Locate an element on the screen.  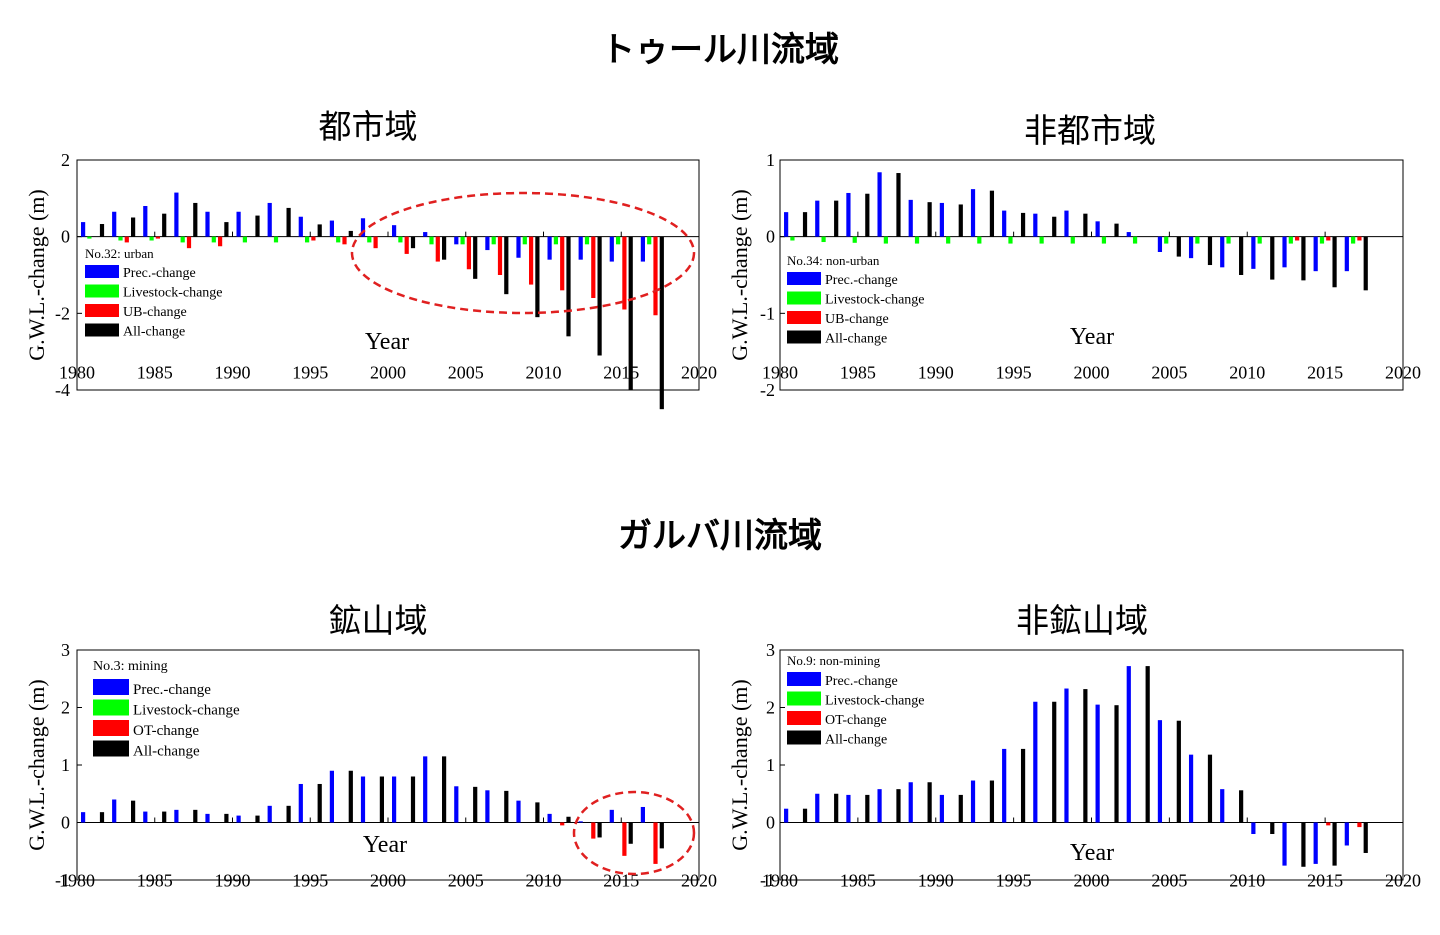
y-tick-label: 1 is located at coordinates (65, 765).